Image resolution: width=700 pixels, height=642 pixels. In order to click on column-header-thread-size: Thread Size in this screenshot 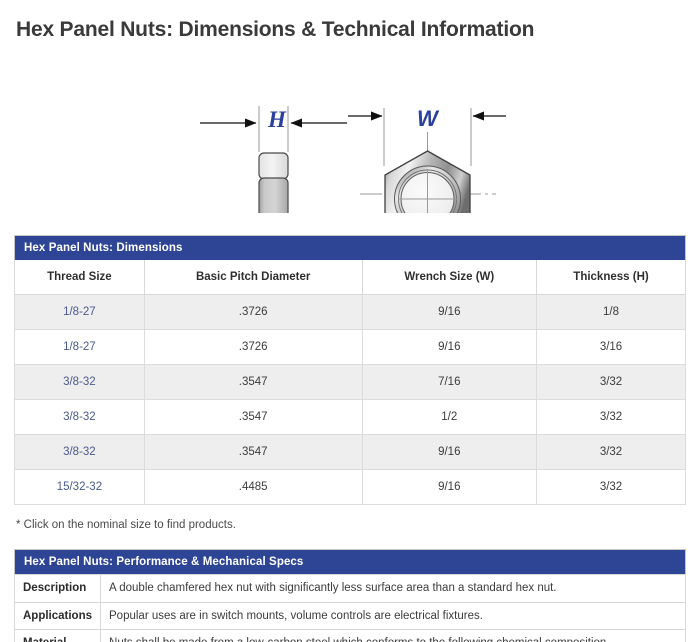, I will do `click(79, 277)`.